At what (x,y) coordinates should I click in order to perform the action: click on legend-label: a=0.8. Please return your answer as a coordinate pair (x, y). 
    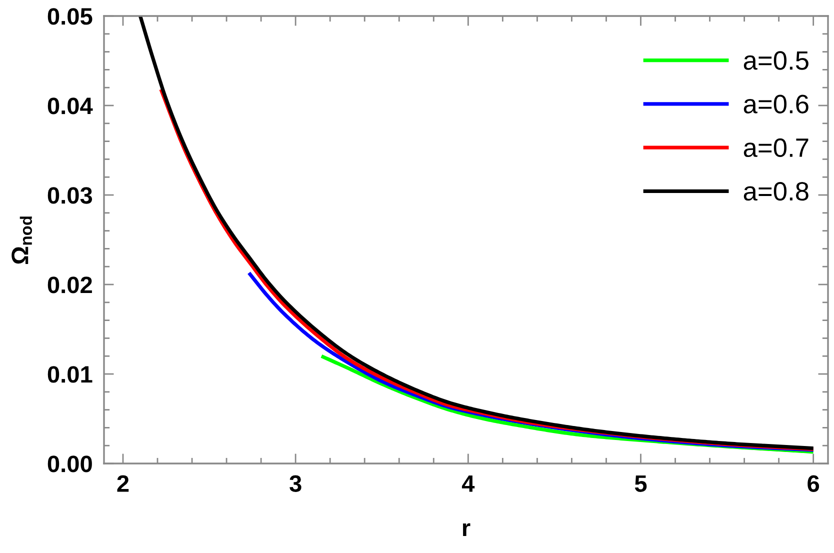
    Looking at the image, I should click on (776, 191).